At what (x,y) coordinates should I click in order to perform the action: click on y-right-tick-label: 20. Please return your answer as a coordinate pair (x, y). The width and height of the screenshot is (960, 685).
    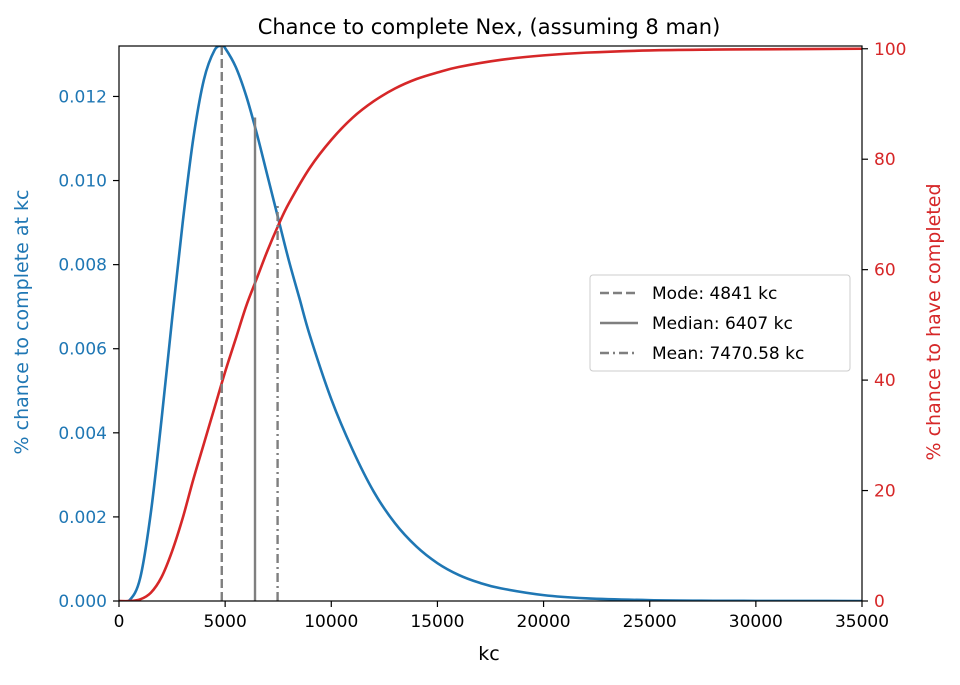
    Looking at the image, I should click on (885, 492).